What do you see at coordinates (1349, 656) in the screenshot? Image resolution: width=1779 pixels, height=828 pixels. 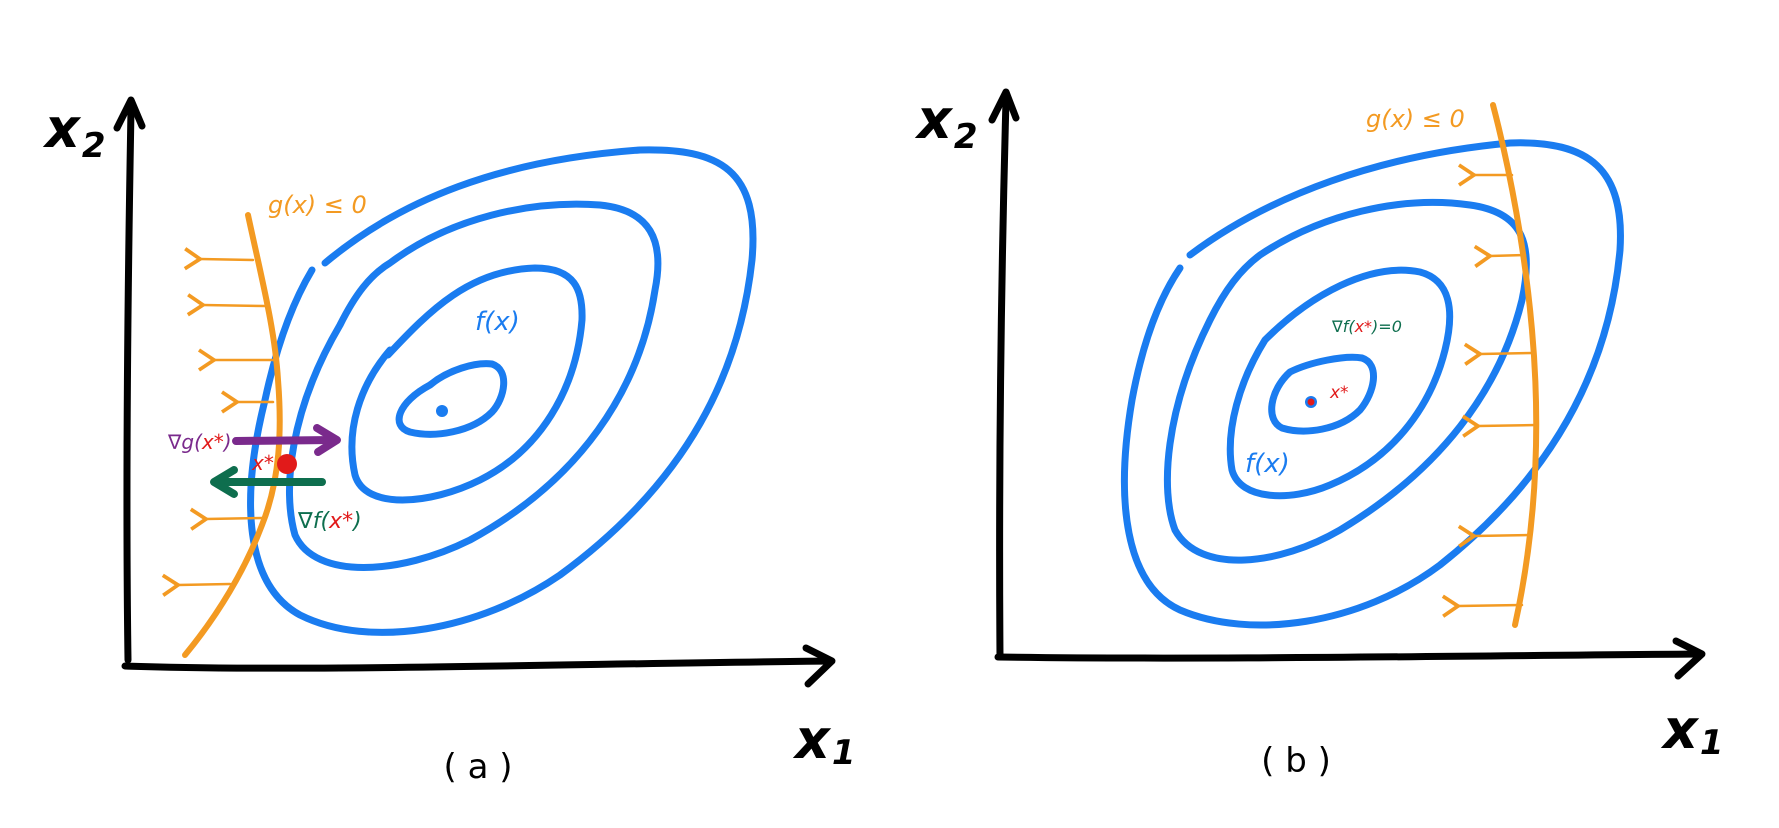 I see `panel-b-x-axis` at bounding box center [1349, 656].